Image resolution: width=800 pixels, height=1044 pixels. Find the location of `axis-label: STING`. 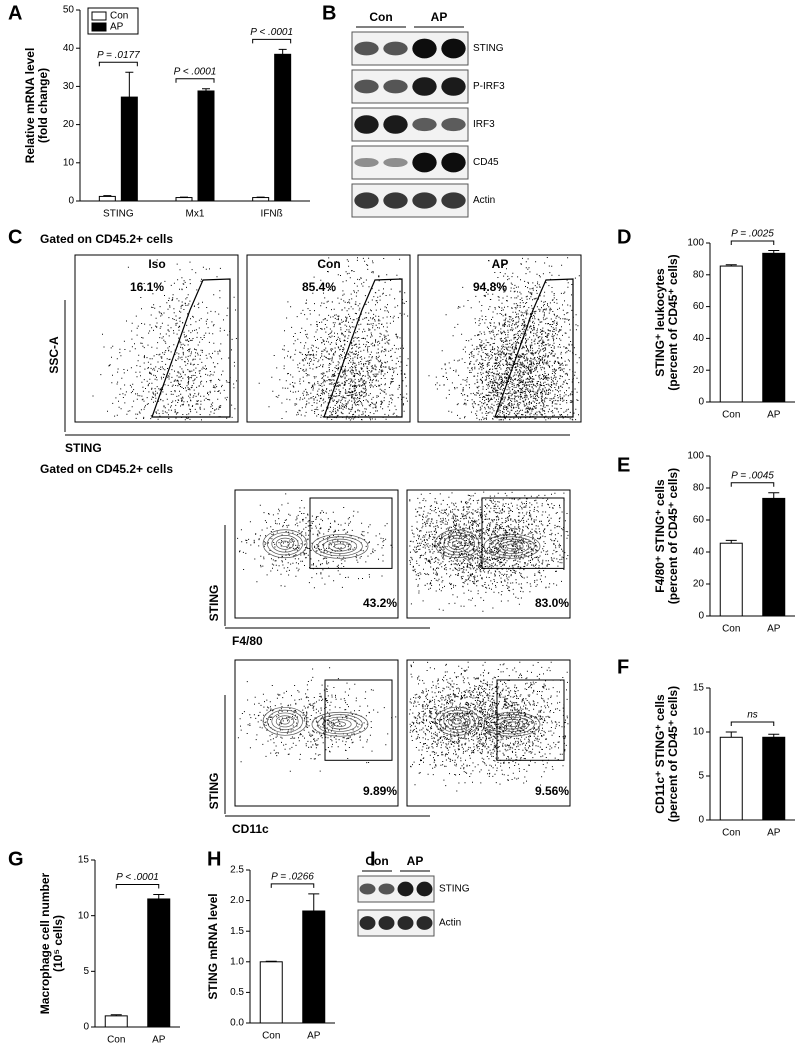

axis-label: STING is located at coordinates (83, 448).